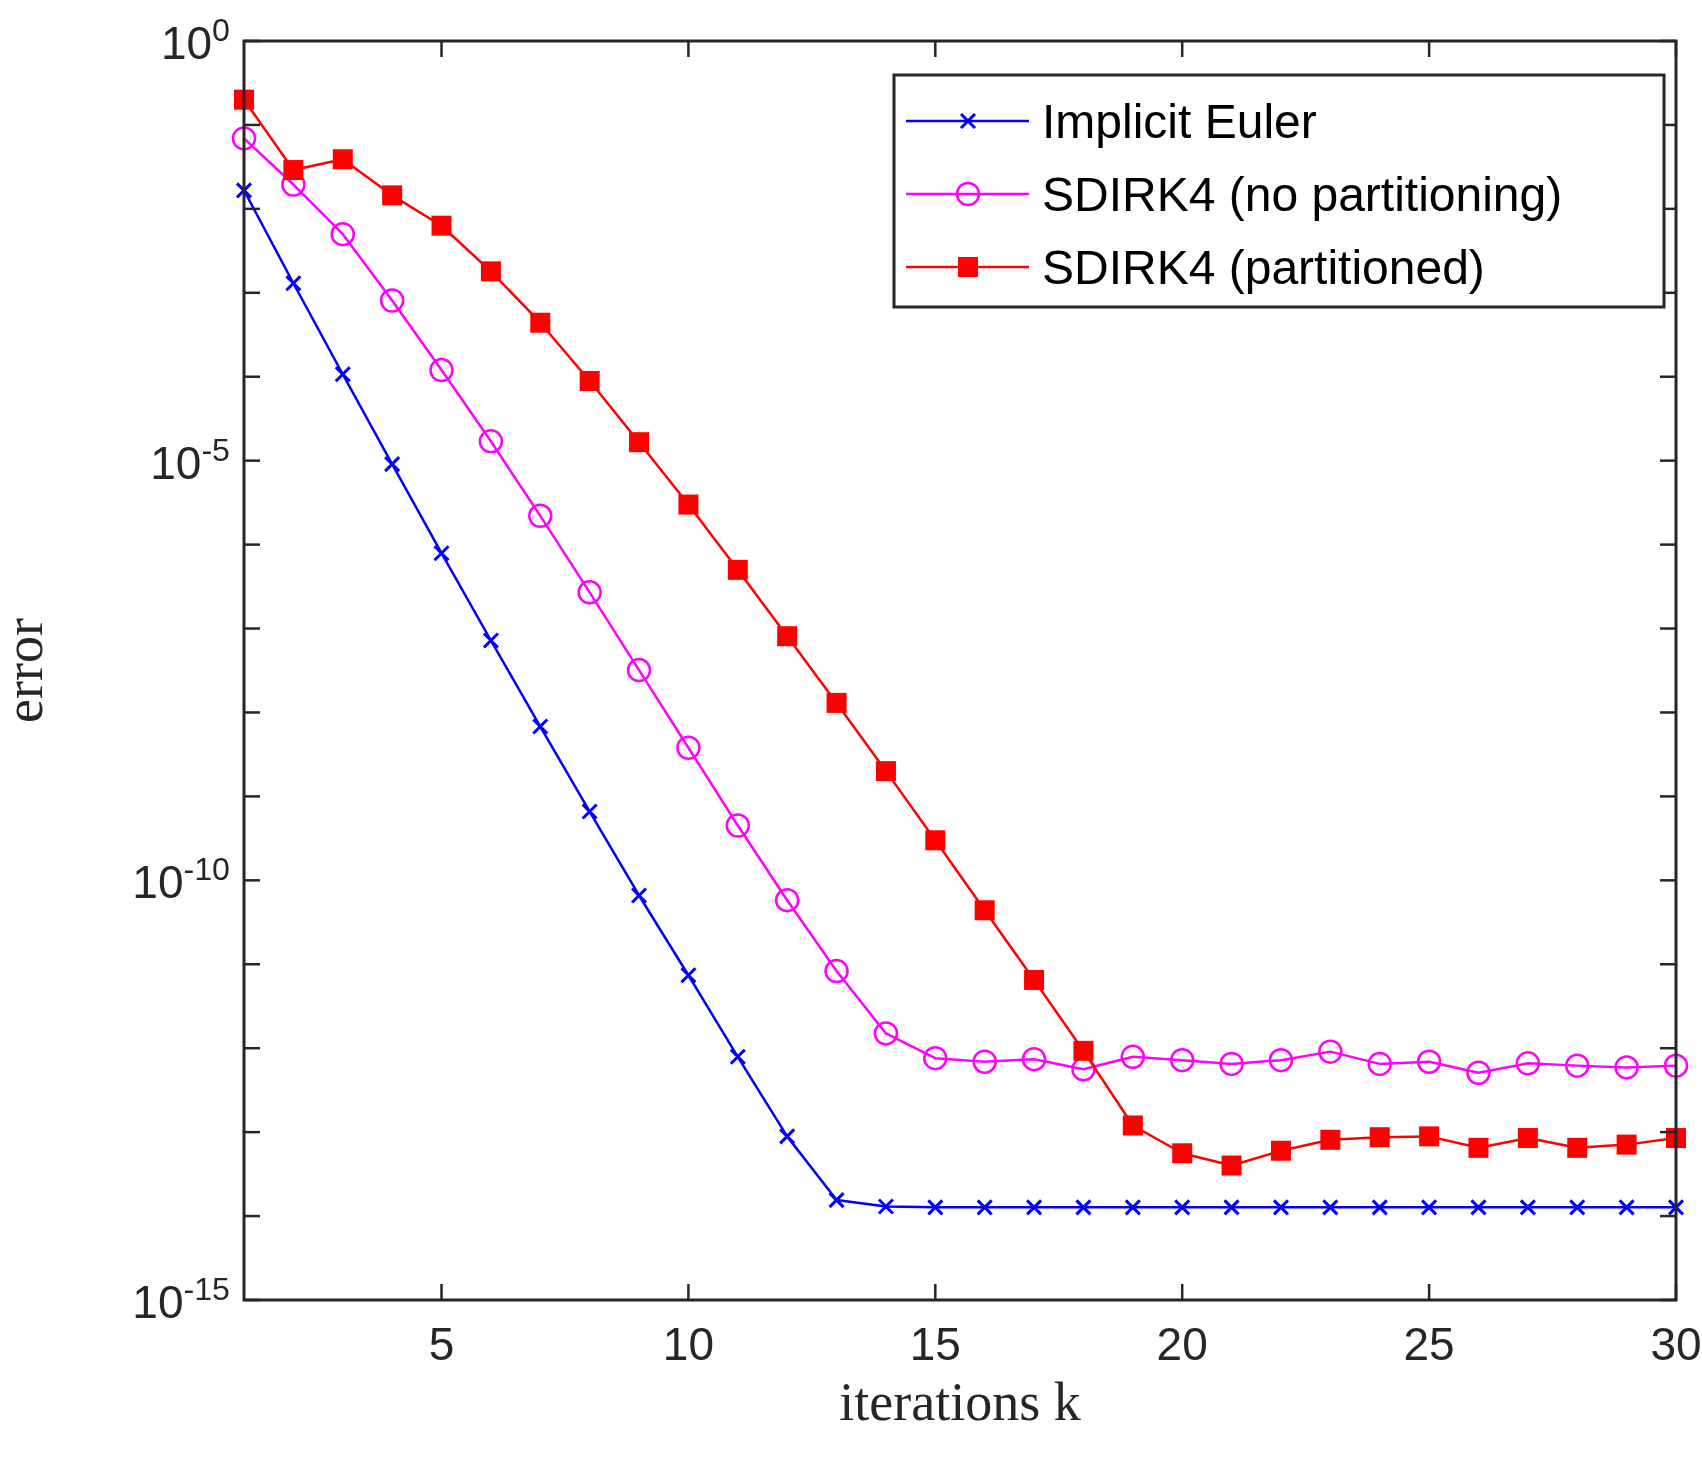  What do you see at coordinates (1429, 1344) in the screenshot?
I see `x-tick-label: 25` at bounding box center [1429, 1344].